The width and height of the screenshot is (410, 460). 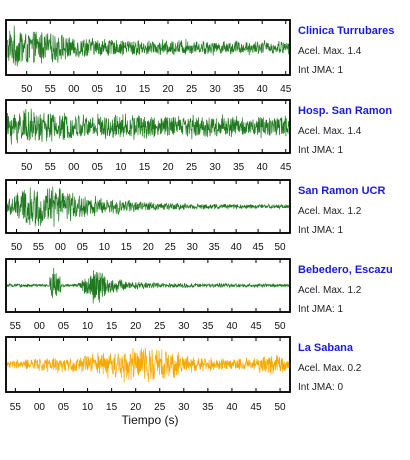 What do you see at coordinates (345, 111) in the screenshot?
I see `station-name: Hosp. San Ramon` at bounding box center [345, 111].